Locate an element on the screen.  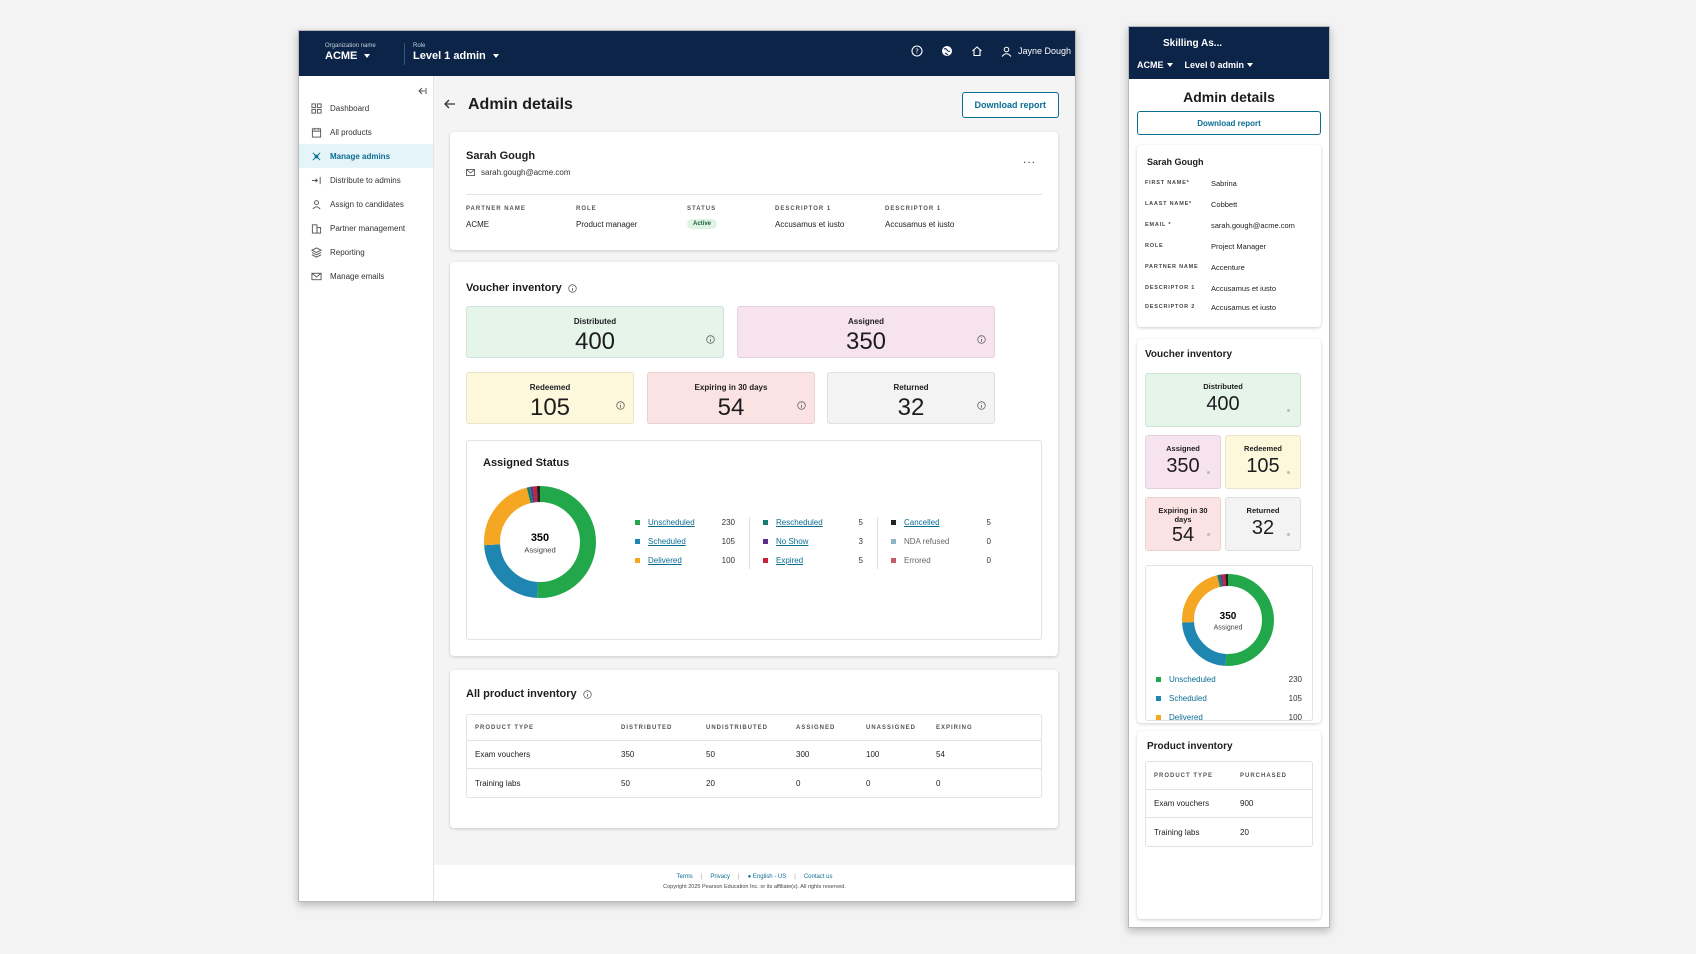
sidebar-item-distribute-to-admins: Distribute to admins is located at coordinates (366, 180).